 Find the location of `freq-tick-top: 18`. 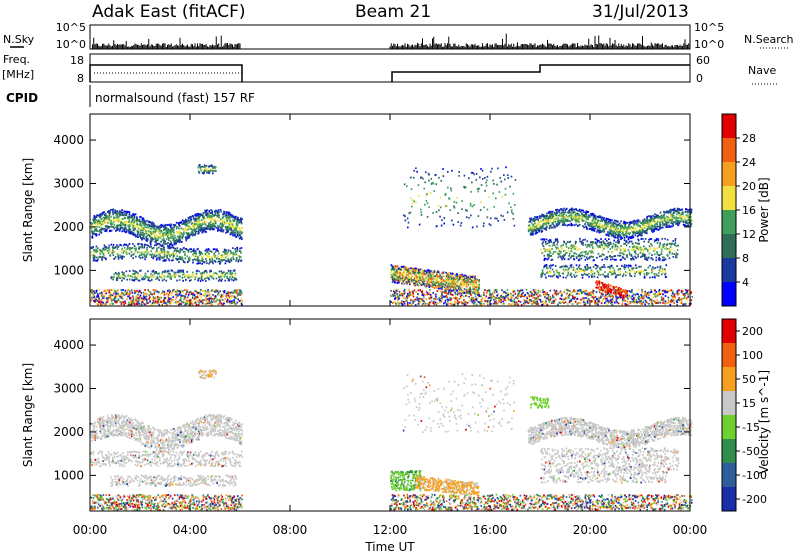

freq-tick-top: 18 is located at coordinates (77, 60).